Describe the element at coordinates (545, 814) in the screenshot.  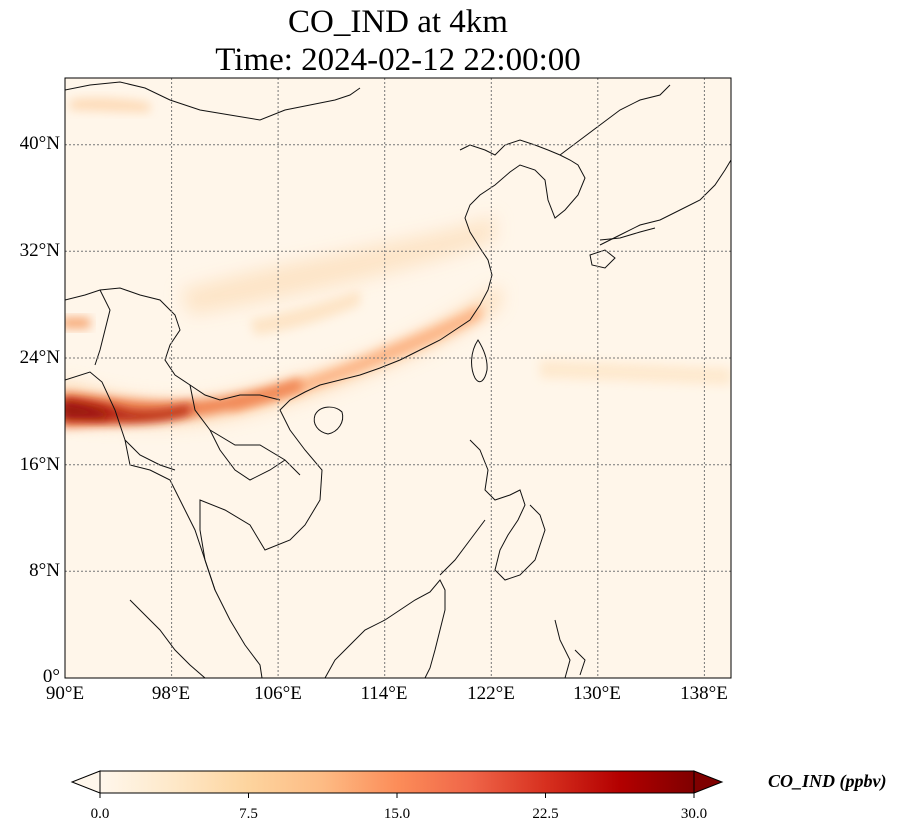
I see `colorbar-tick-label: 22.5` at that location.